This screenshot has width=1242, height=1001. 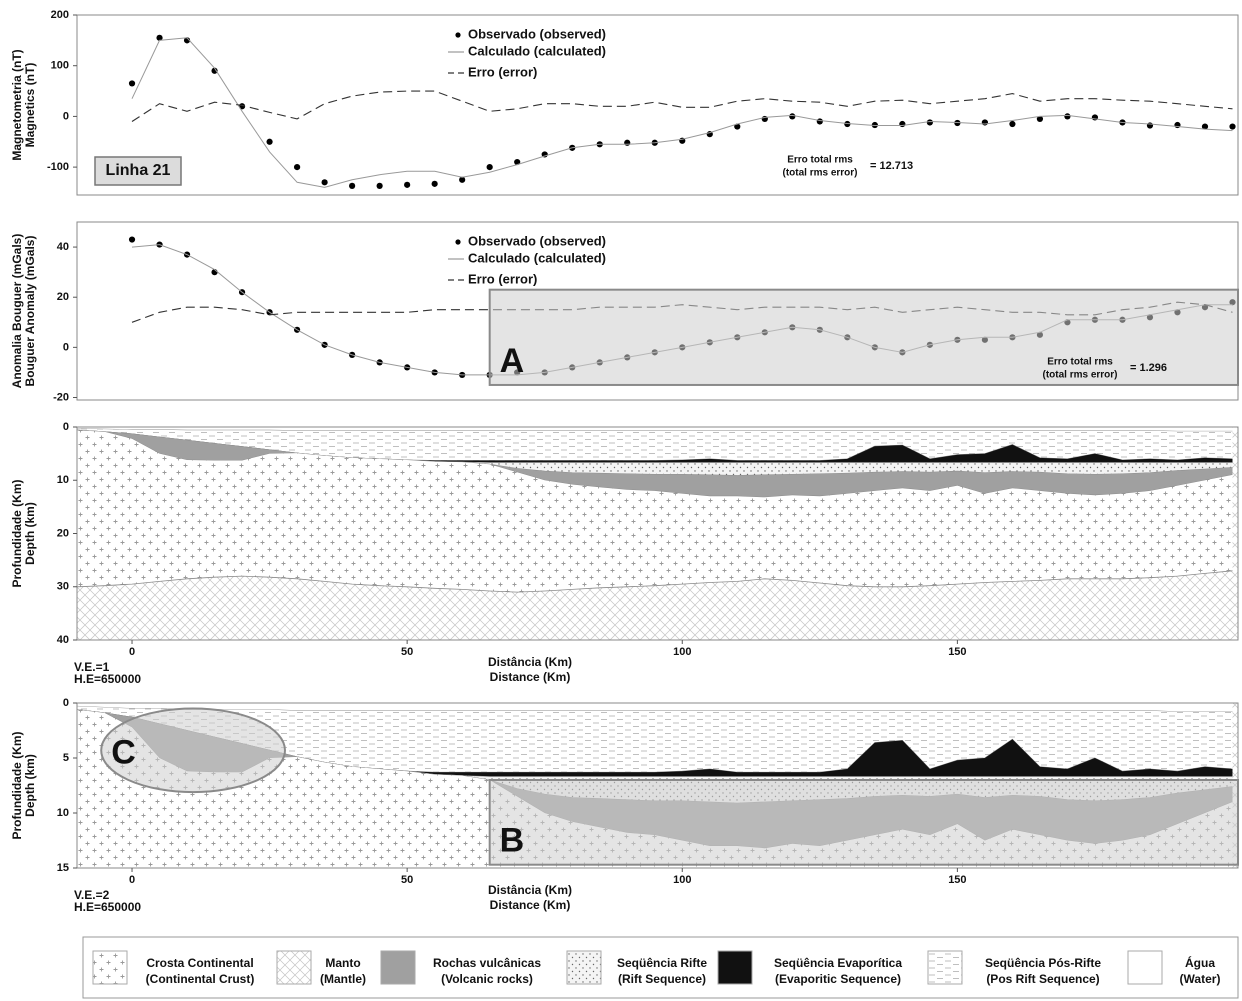 What do you see at coordinates (200, 979) in the screenshot?
I see `legend-label-en: (Continental Crust)` at bounding box center [200, 979].